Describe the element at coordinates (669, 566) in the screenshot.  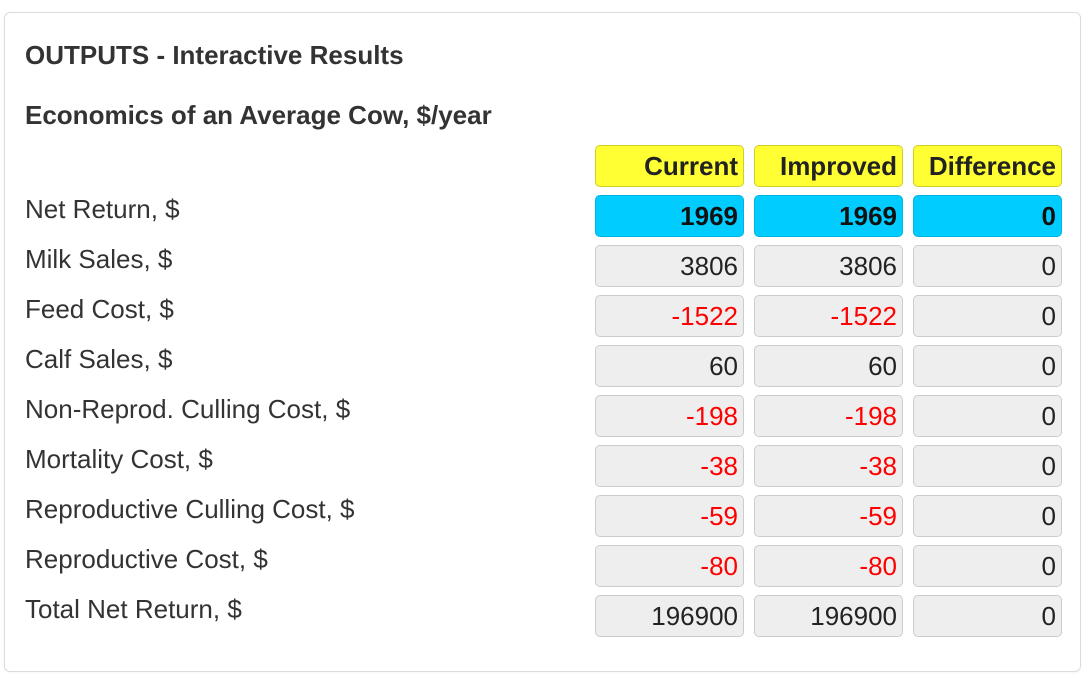
I see `current-value-field: -80` at that location.